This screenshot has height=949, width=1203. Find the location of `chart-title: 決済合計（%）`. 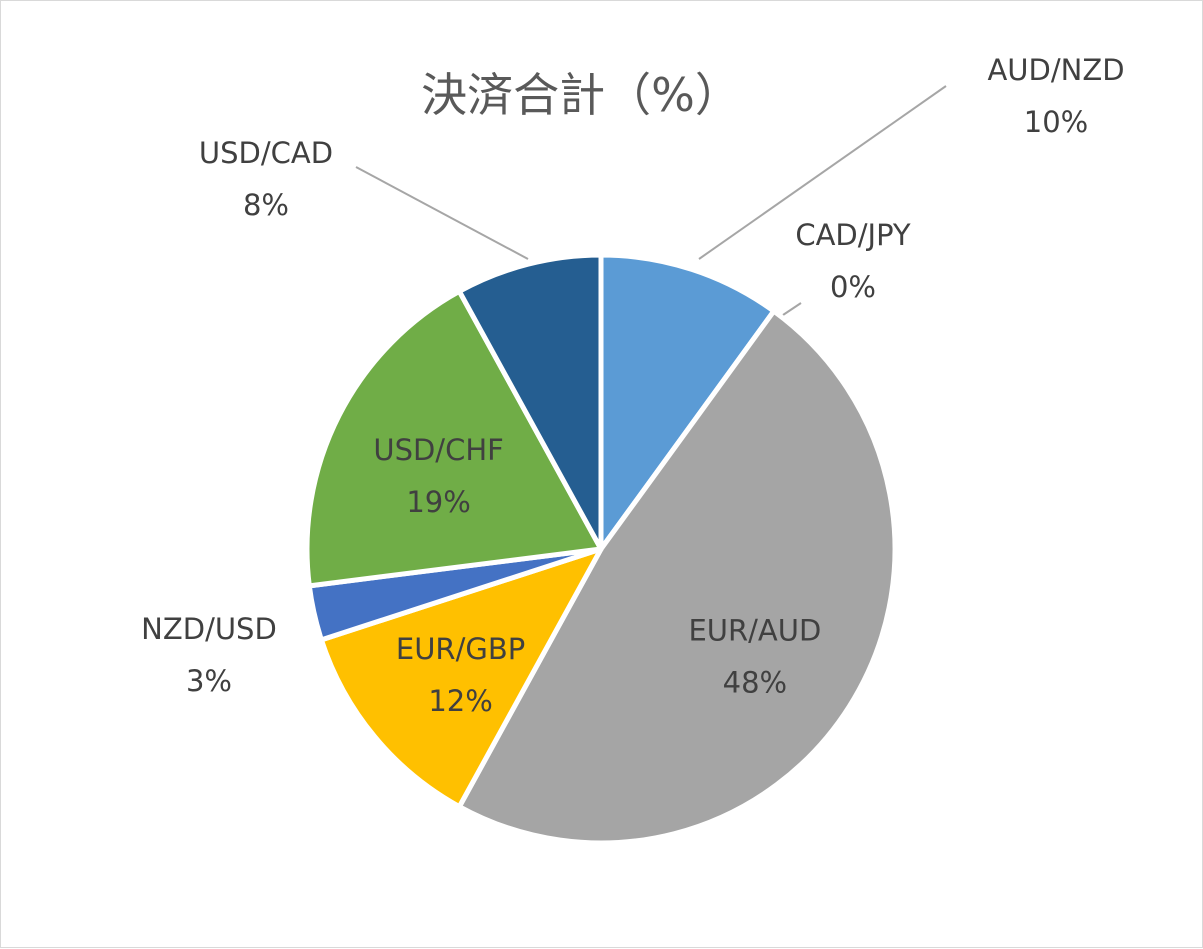

chart-title: 決済合計（%） is located at coordinates (581, 95).